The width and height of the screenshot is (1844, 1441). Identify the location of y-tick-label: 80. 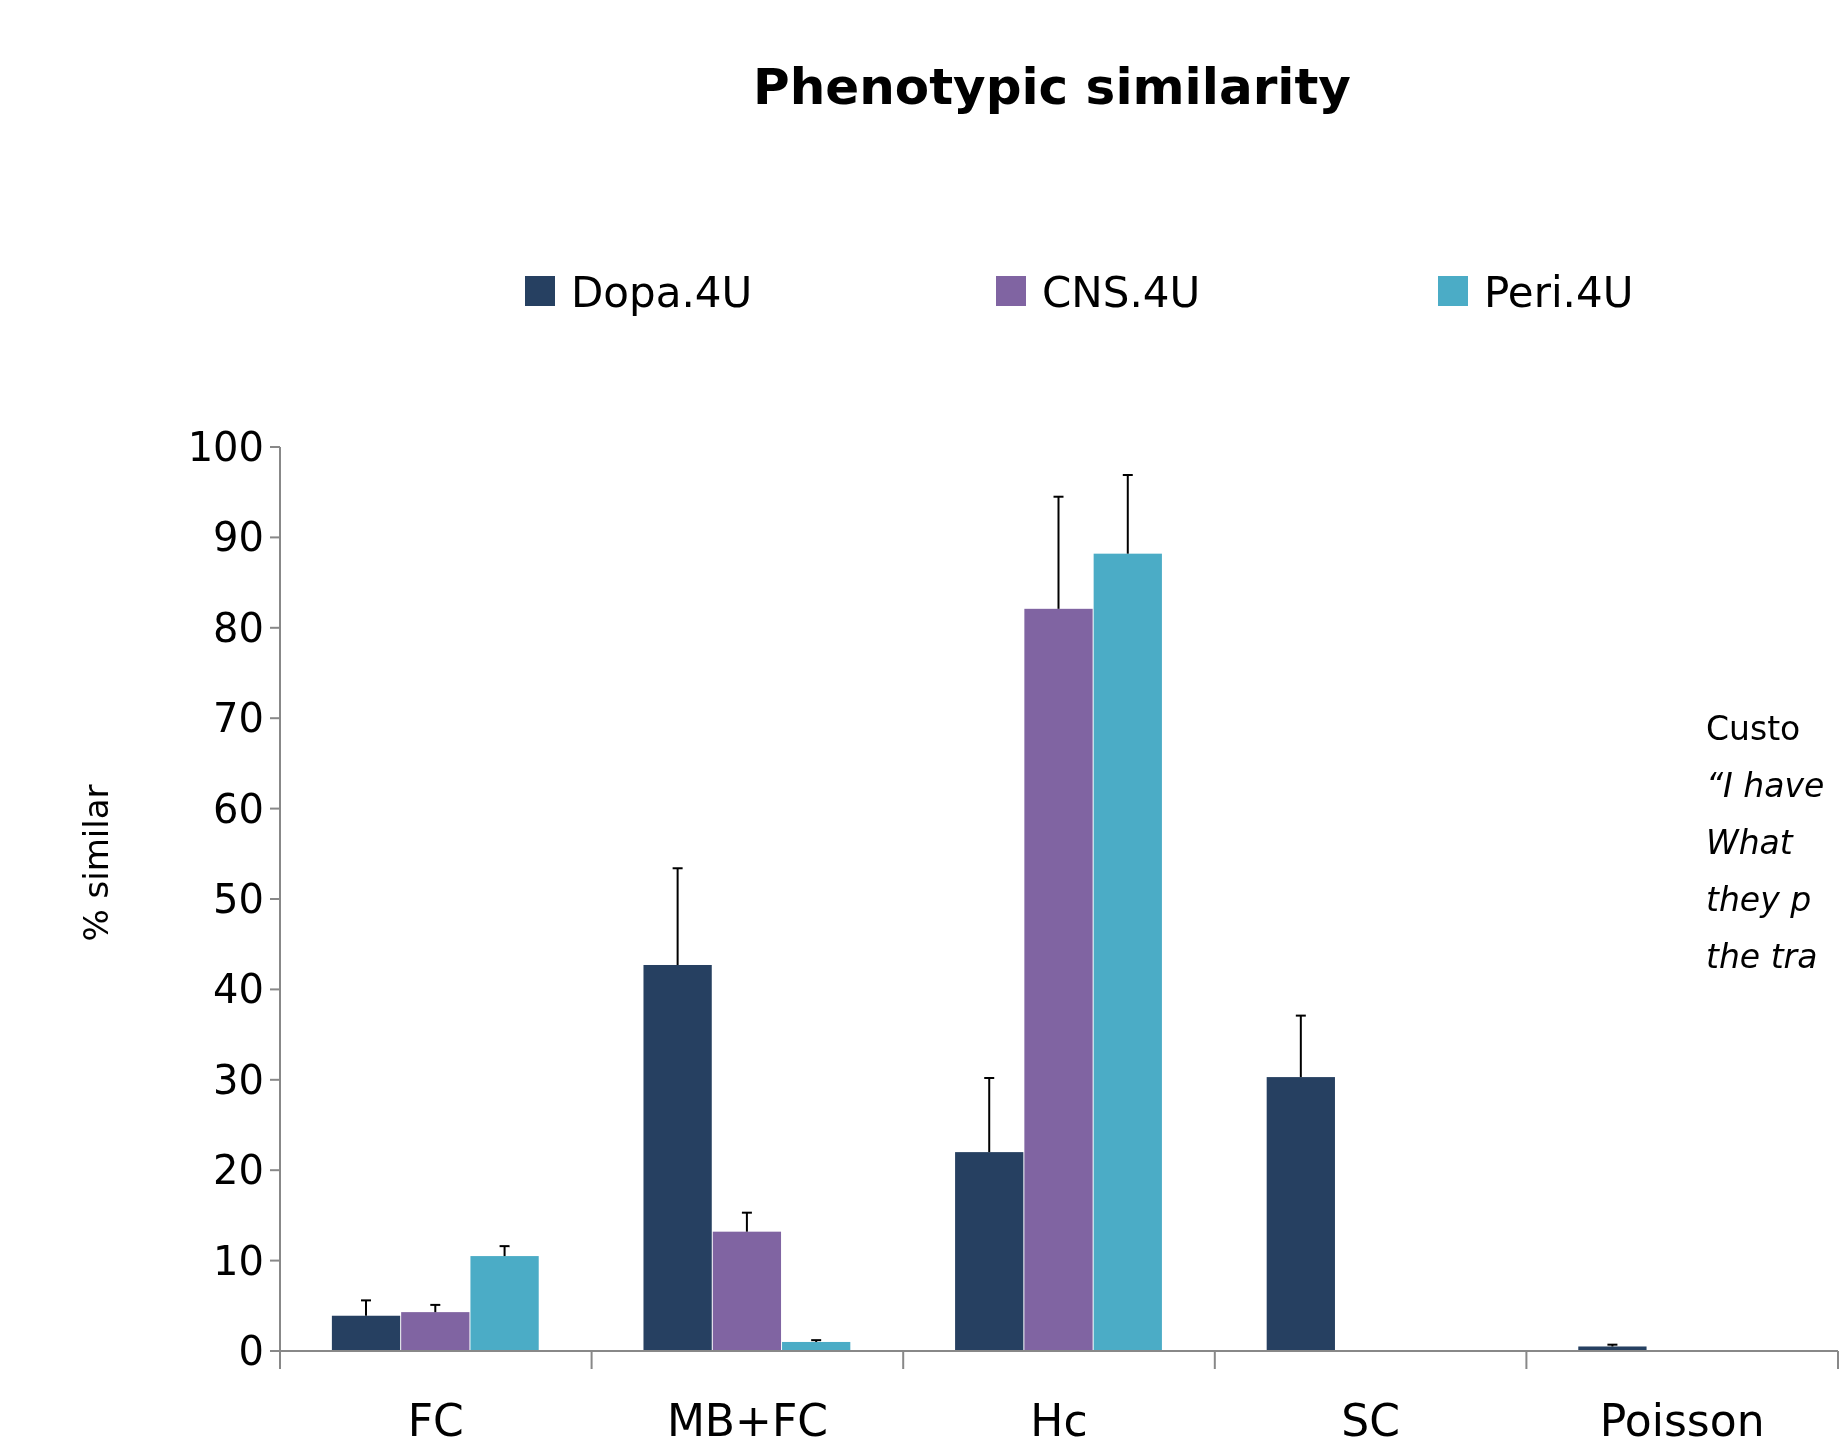
(238, 627).